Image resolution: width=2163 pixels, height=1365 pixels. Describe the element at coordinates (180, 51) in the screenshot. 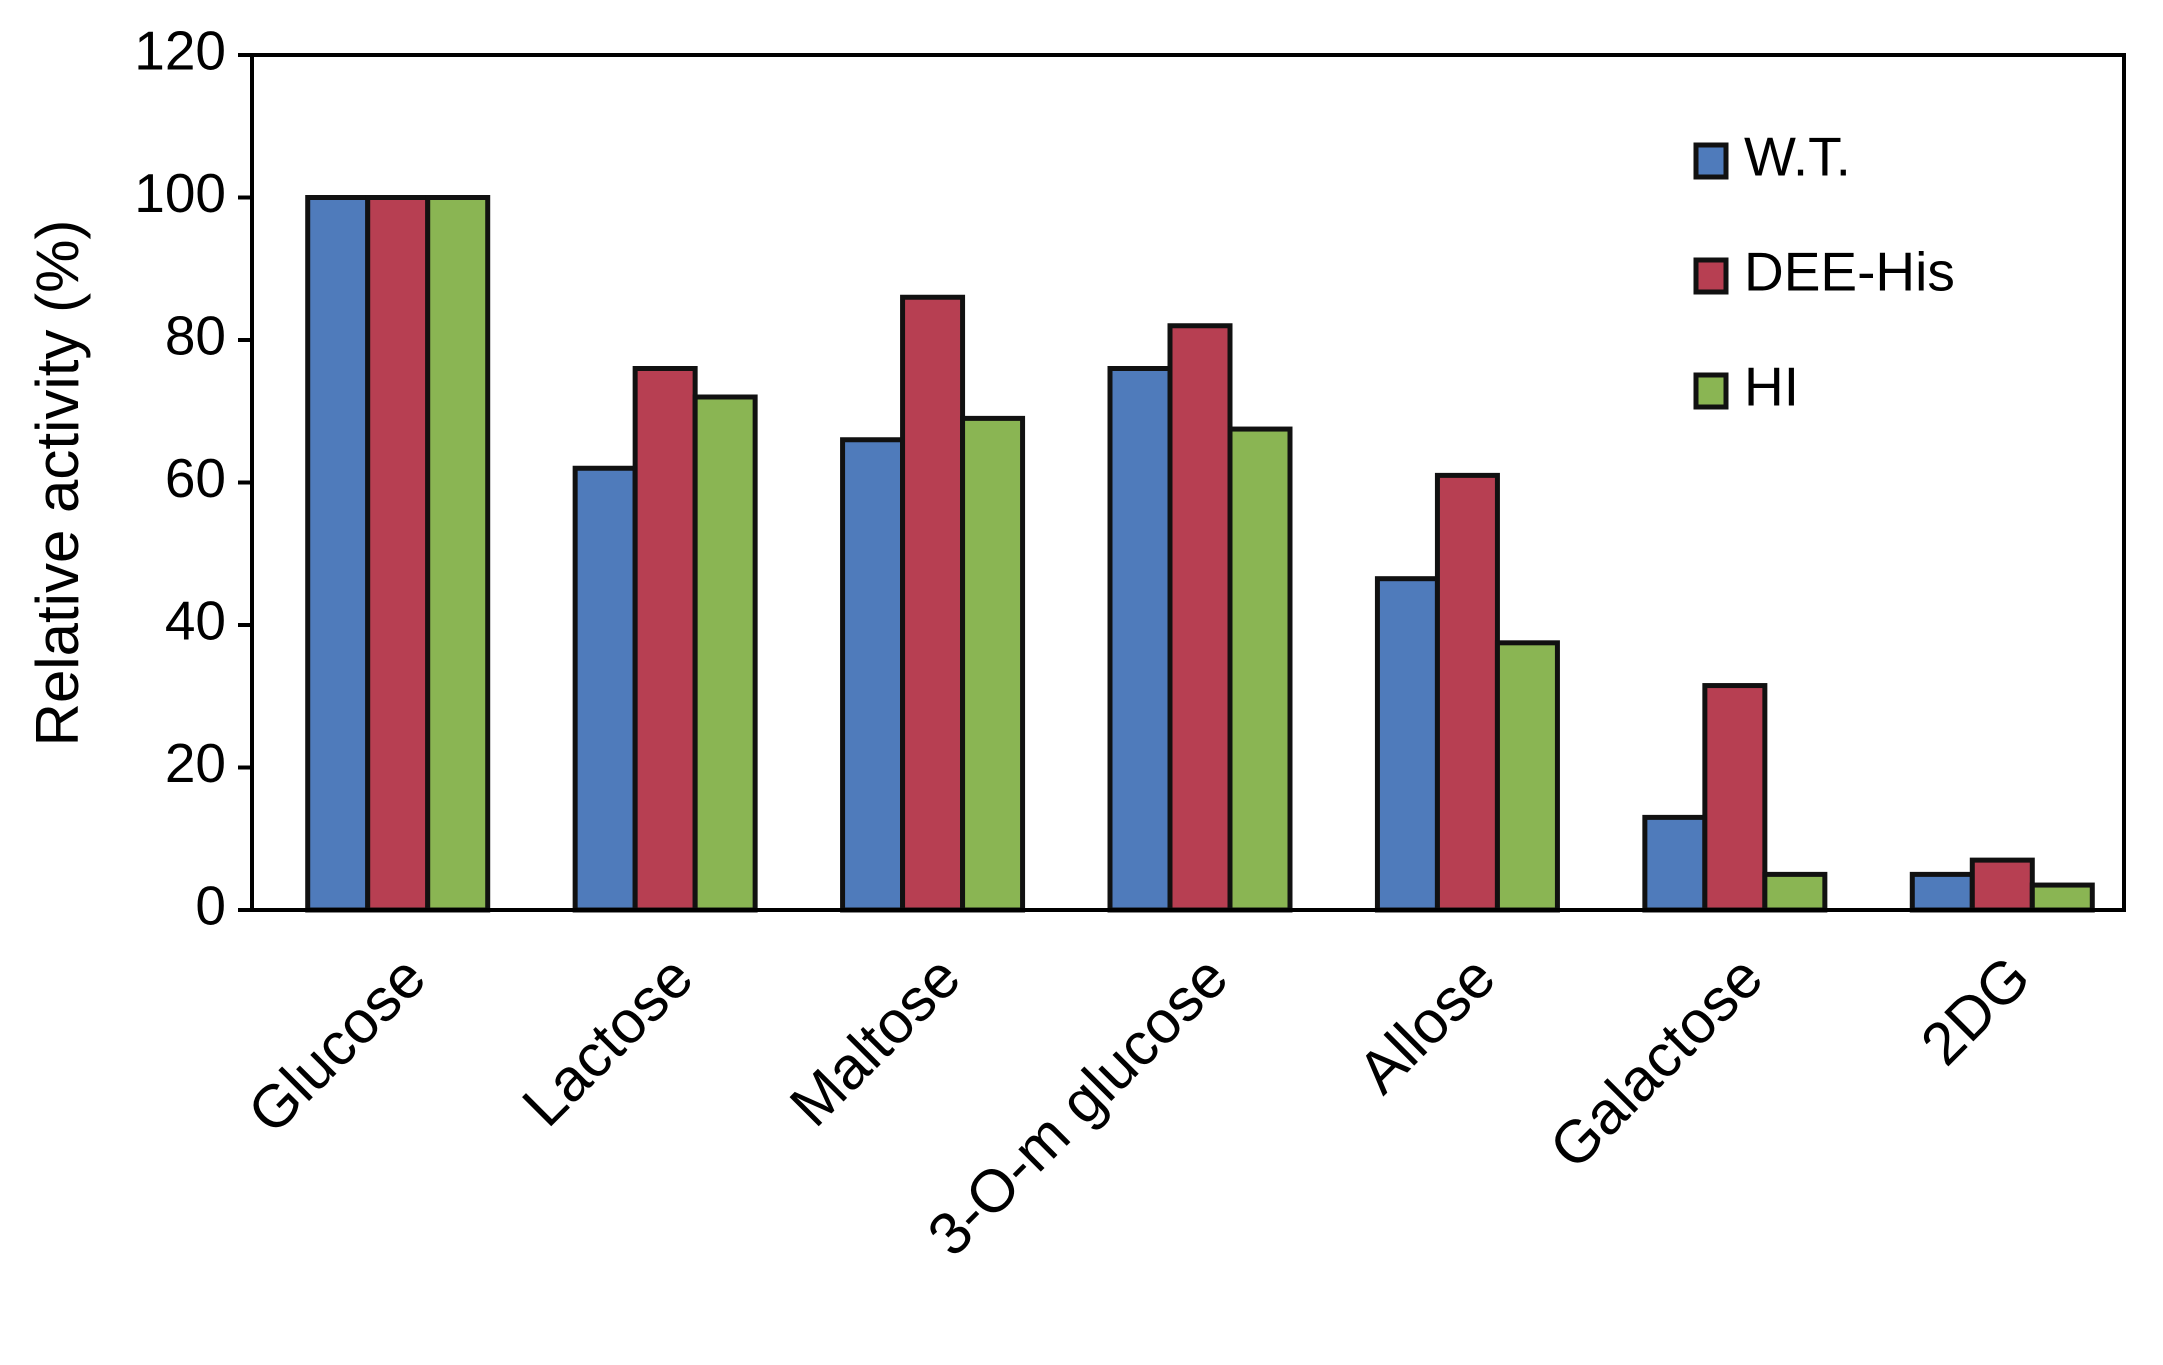

I see `y-tick-label: 120` at that location.